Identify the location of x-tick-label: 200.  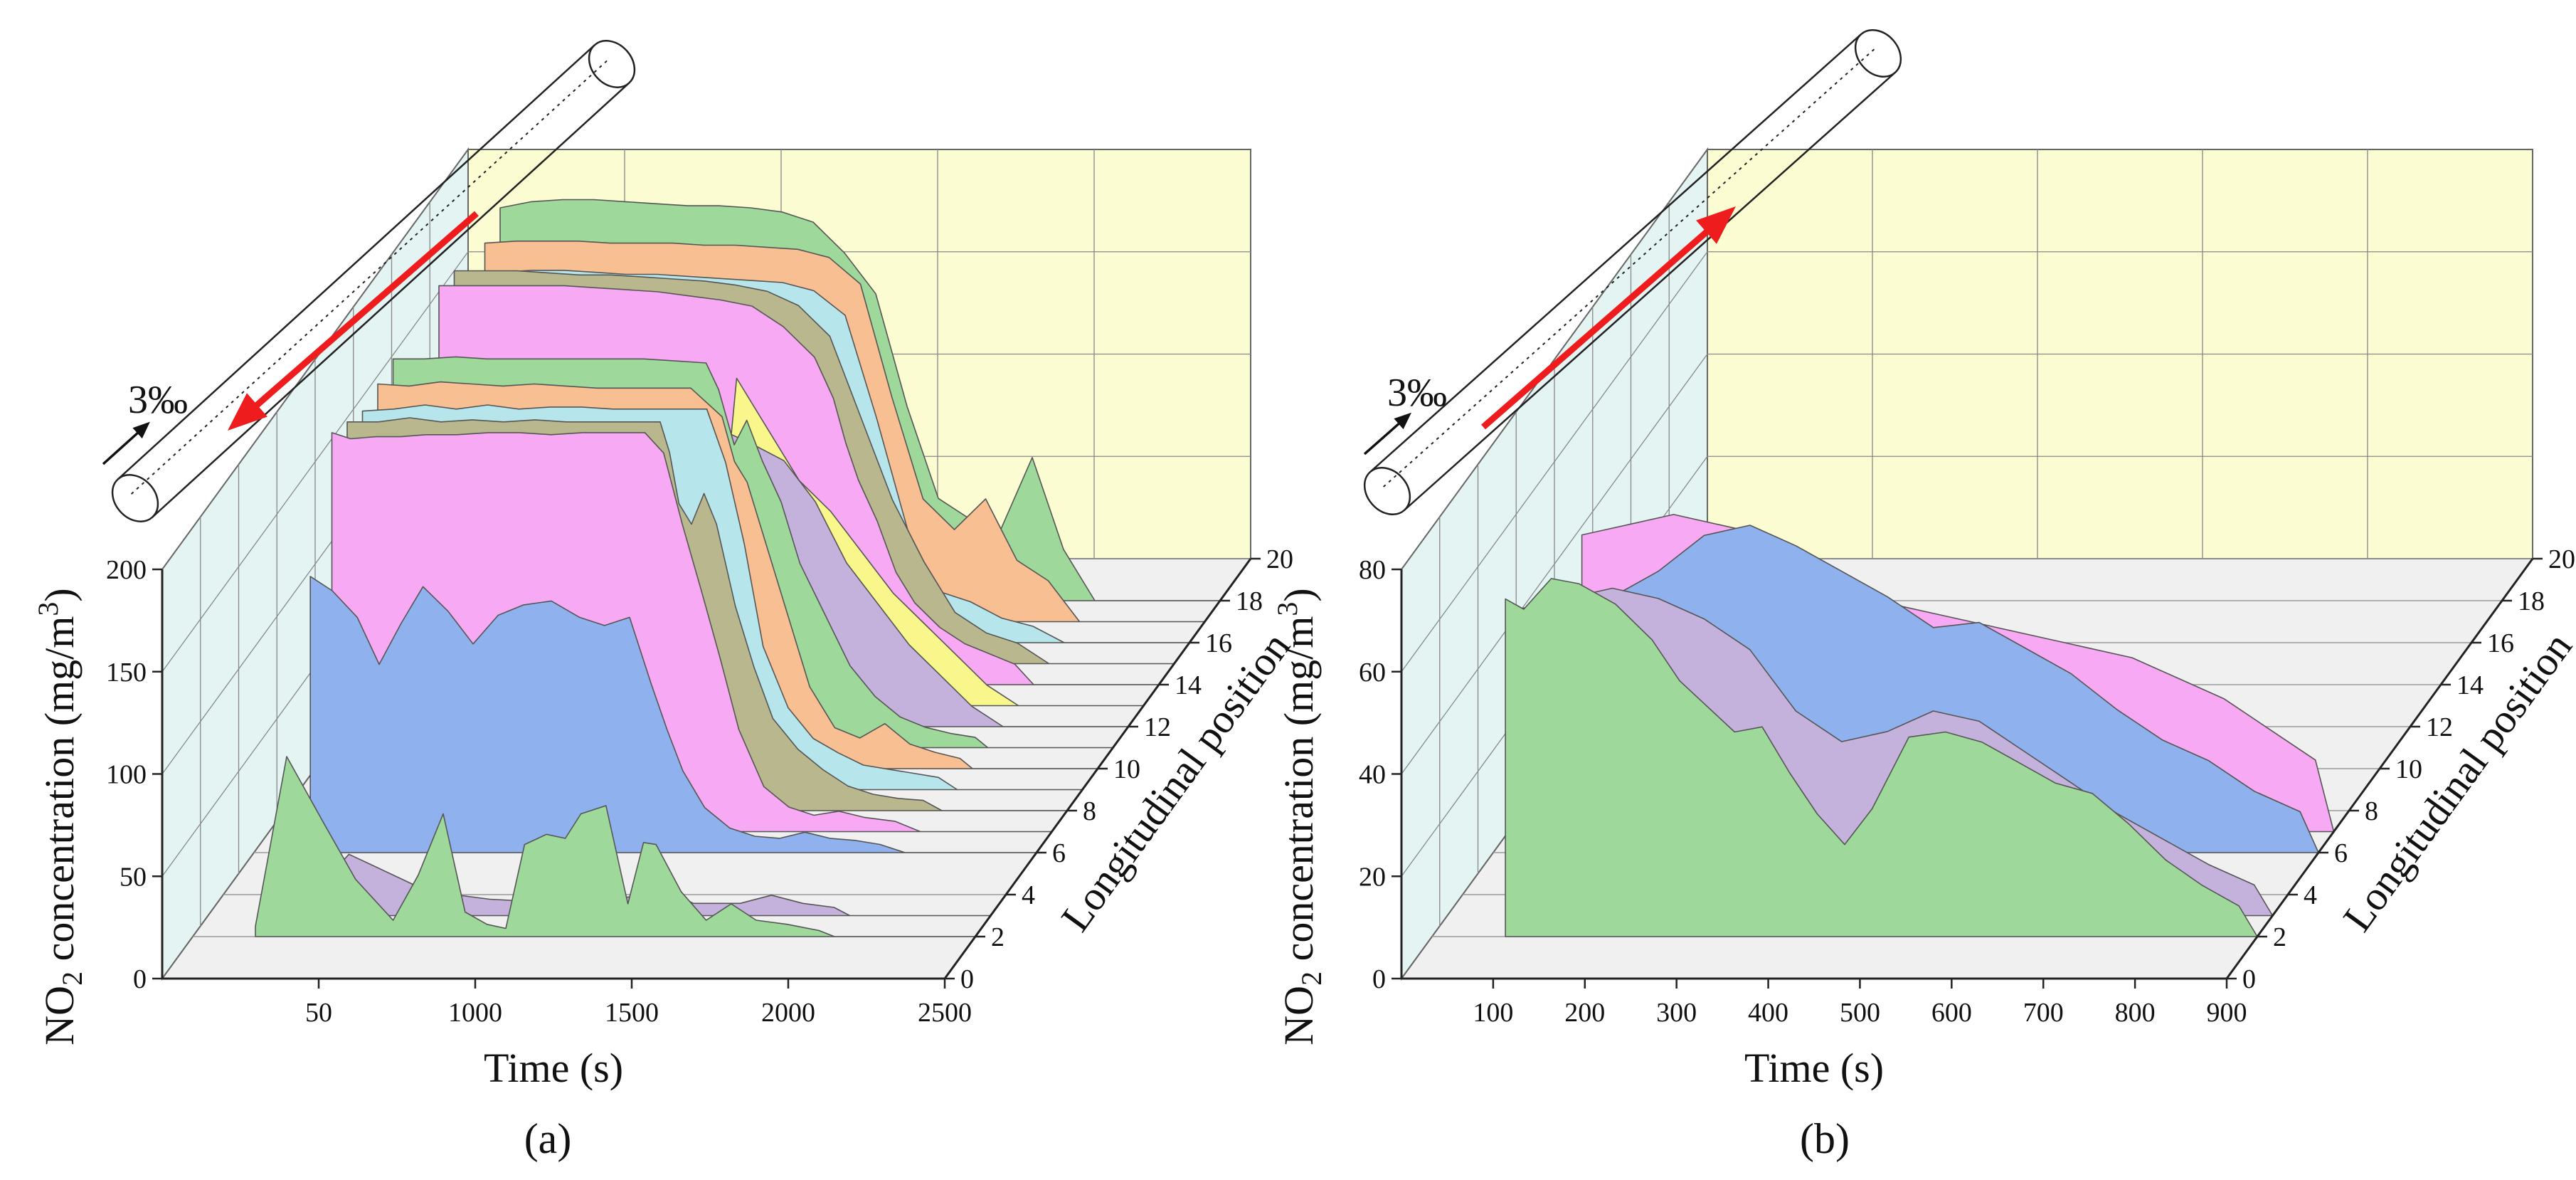
(1584, 1013).